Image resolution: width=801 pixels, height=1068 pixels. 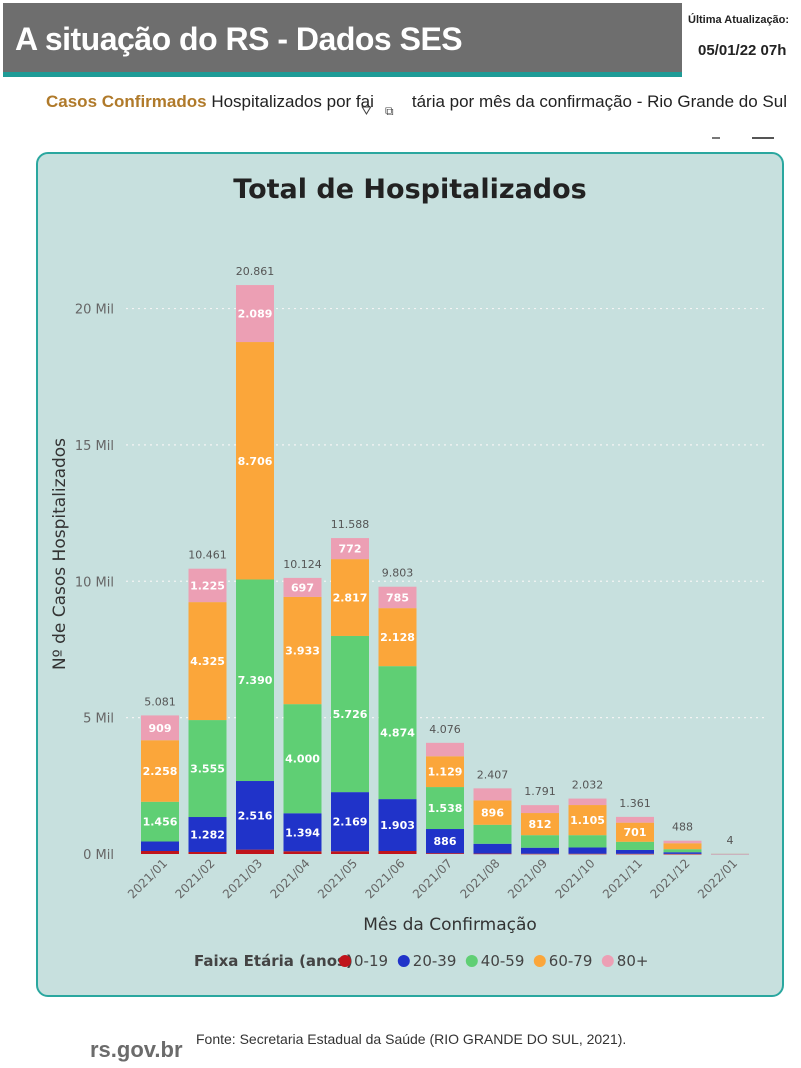 What do you see at coordinates (98, 719) in the screenshot?
I see `y-tick-label: 5 Mil` at bounding box center [98, 719].